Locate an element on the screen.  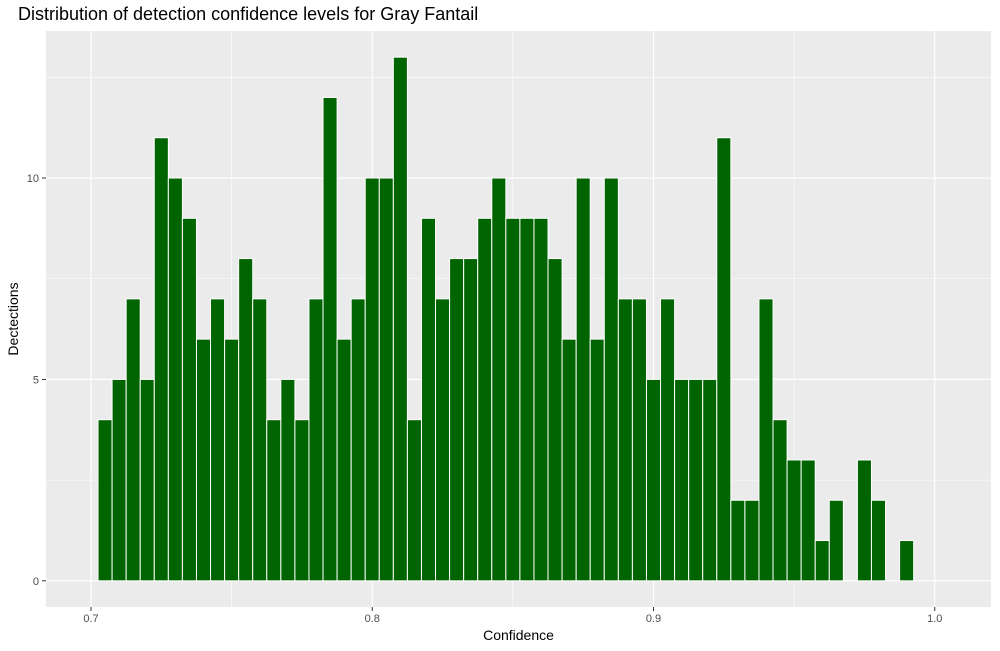
x-axis-ticks: 0.7 0.8 0.9 1.0 is located at coordinates (512, 616).